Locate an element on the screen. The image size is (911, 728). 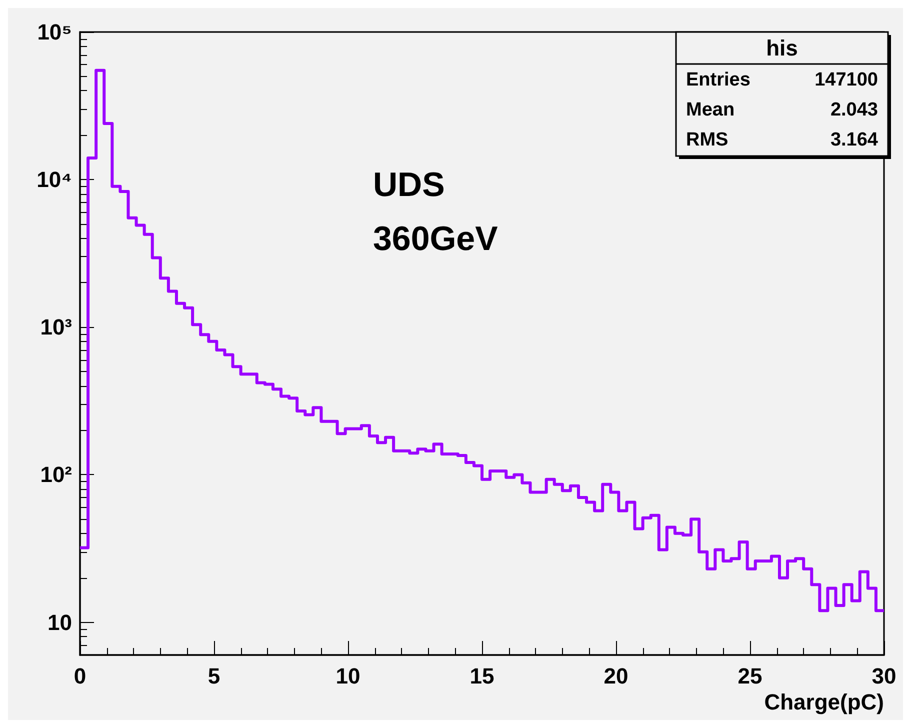
y-tick-label: 10⁴ is located at coordinates (54, 179).